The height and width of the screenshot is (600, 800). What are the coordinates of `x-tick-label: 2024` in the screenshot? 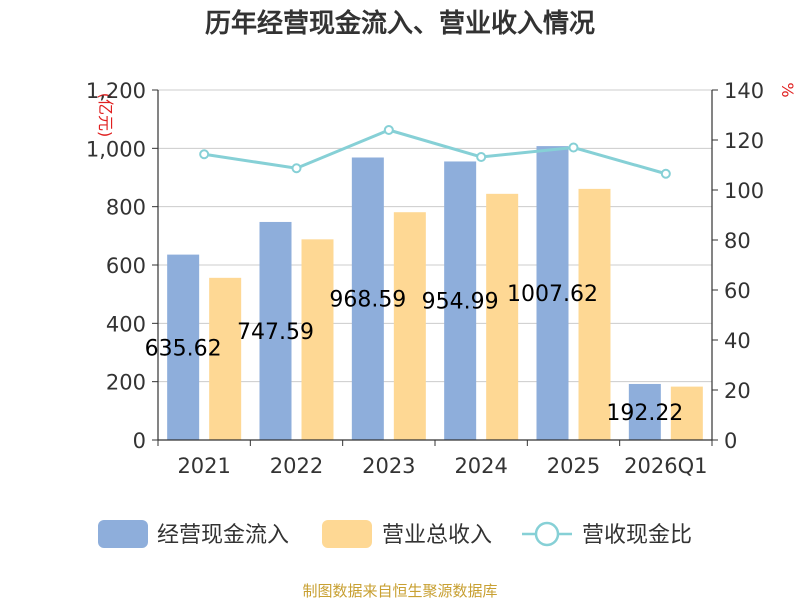 It's located at (480, 466).